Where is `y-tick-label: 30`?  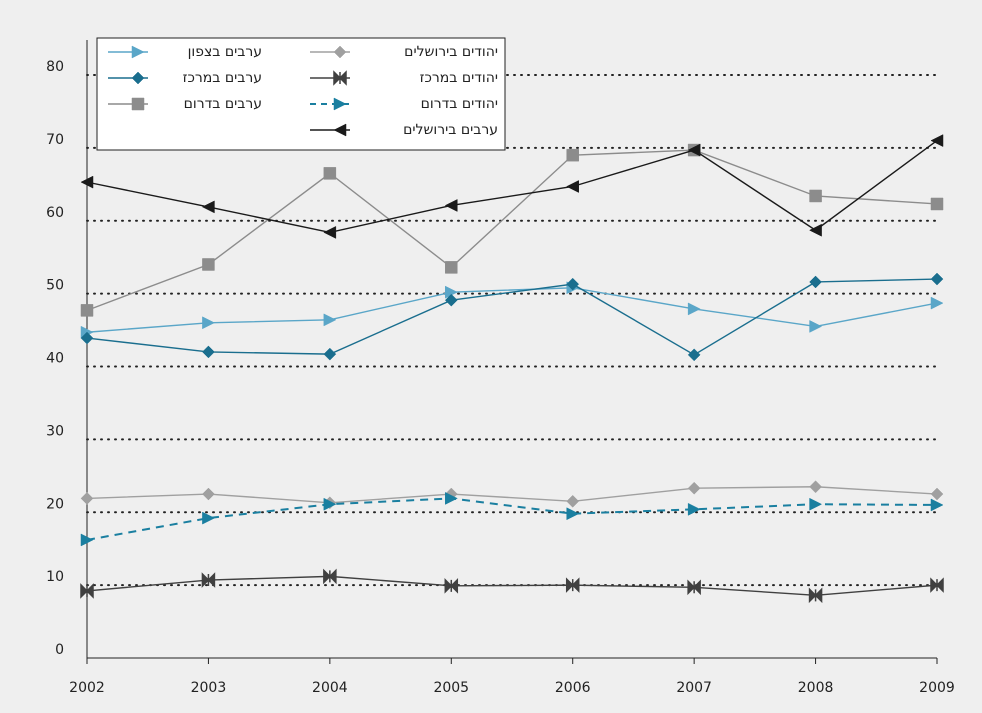
y-tick-label: 30 is located at coordinates (55, 431).